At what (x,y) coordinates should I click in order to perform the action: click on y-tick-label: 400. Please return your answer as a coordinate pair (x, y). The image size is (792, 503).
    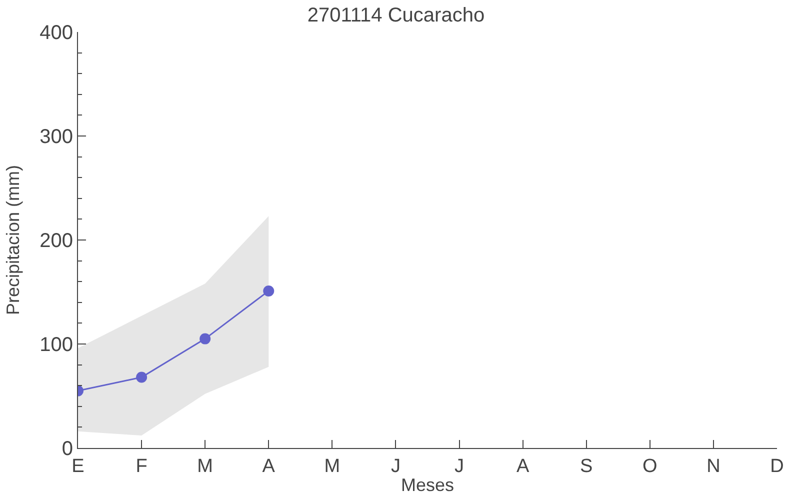
    Looking at the image, I should click on (56, 33).